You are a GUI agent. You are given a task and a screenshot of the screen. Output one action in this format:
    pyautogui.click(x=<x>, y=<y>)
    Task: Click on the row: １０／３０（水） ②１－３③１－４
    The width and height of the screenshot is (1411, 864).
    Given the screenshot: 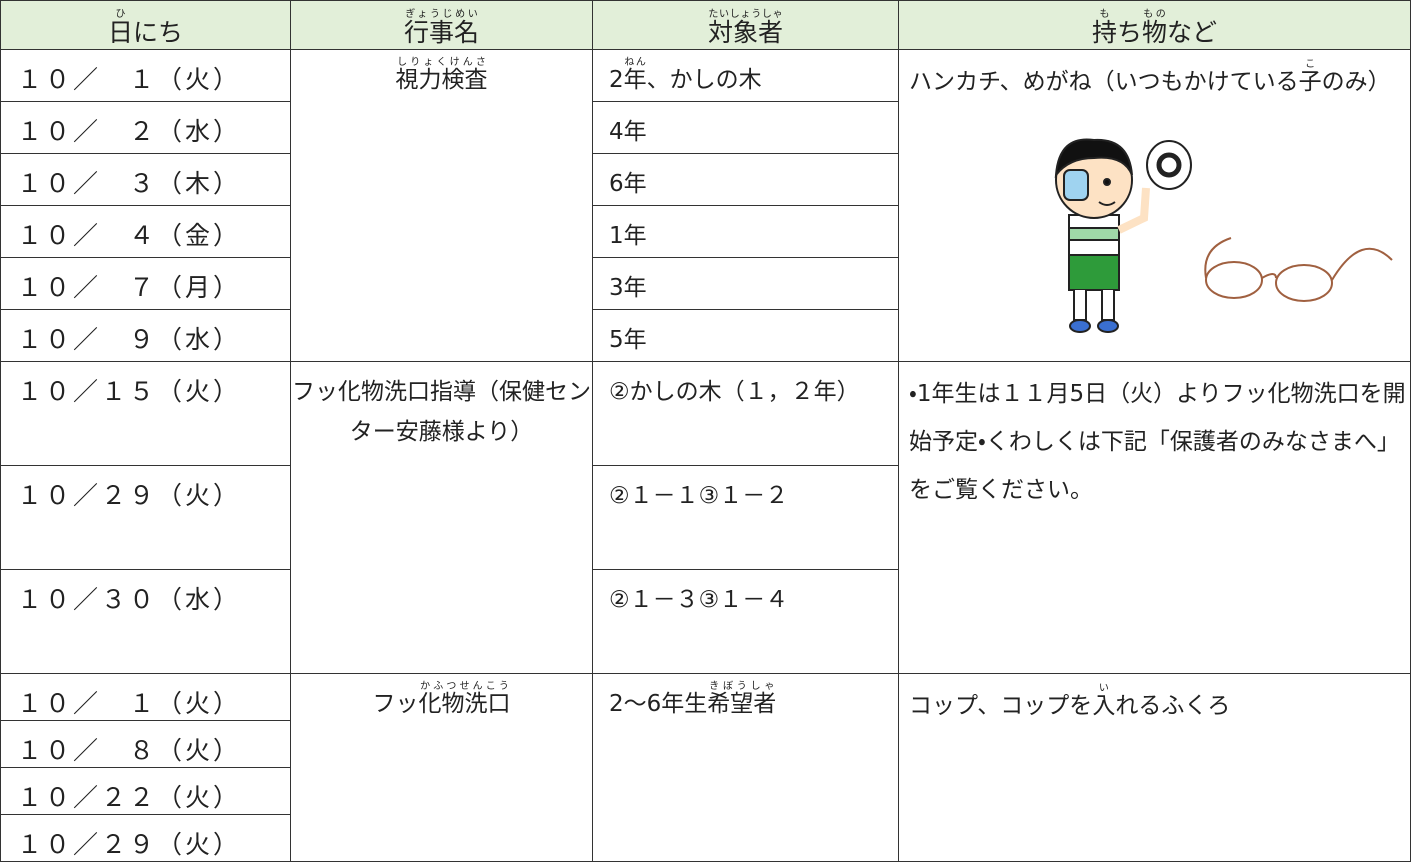 What is the action you would take?
    pyautogui.click(x=705, y=621)
    